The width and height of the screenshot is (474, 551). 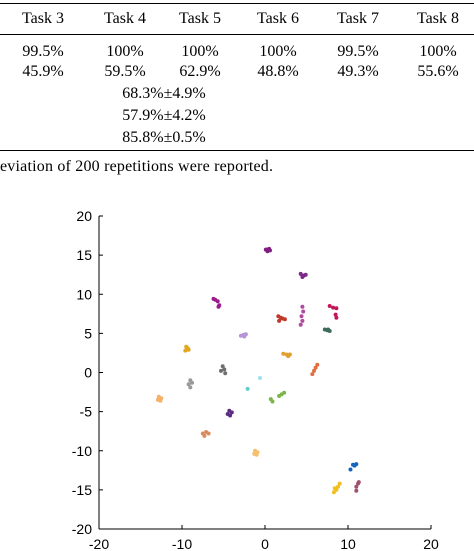 I want to click on x-tick-label: -10, so click(x=182, y=543).